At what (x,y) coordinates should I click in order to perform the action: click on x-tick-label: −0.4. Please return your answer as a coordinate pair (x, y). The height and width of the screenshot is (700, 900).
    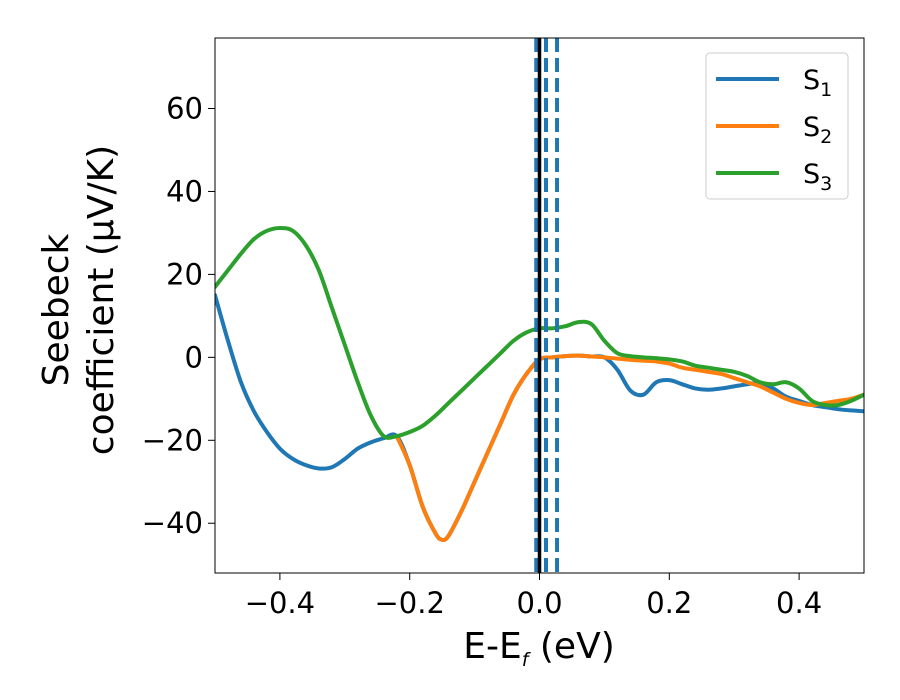
    Looking at the image, I should click on (280, 603).